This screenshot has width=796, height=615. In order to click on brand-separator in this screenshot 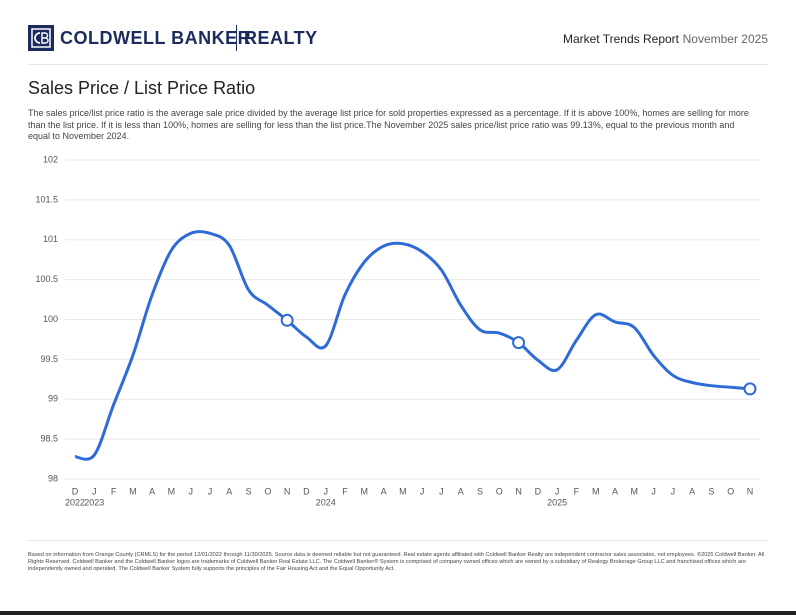, I will do `click(236, 38)`.